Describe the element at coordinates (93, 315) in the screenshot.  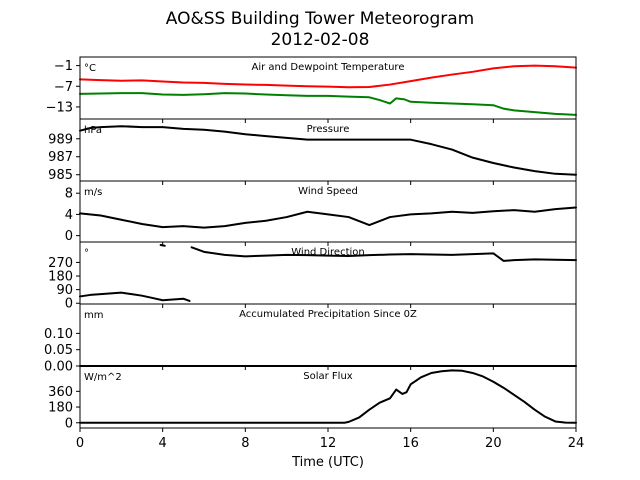
I see `unit-label-precip: mm` at that location.